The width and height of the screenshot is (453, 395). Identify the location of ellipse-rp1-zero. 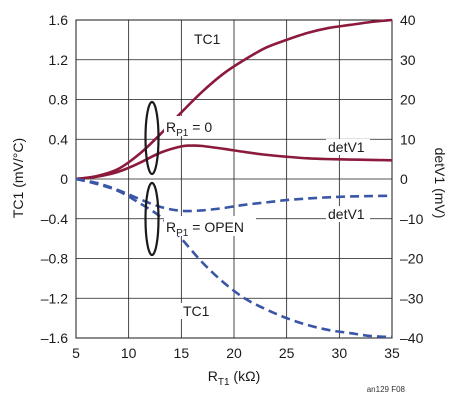
(152, 138).